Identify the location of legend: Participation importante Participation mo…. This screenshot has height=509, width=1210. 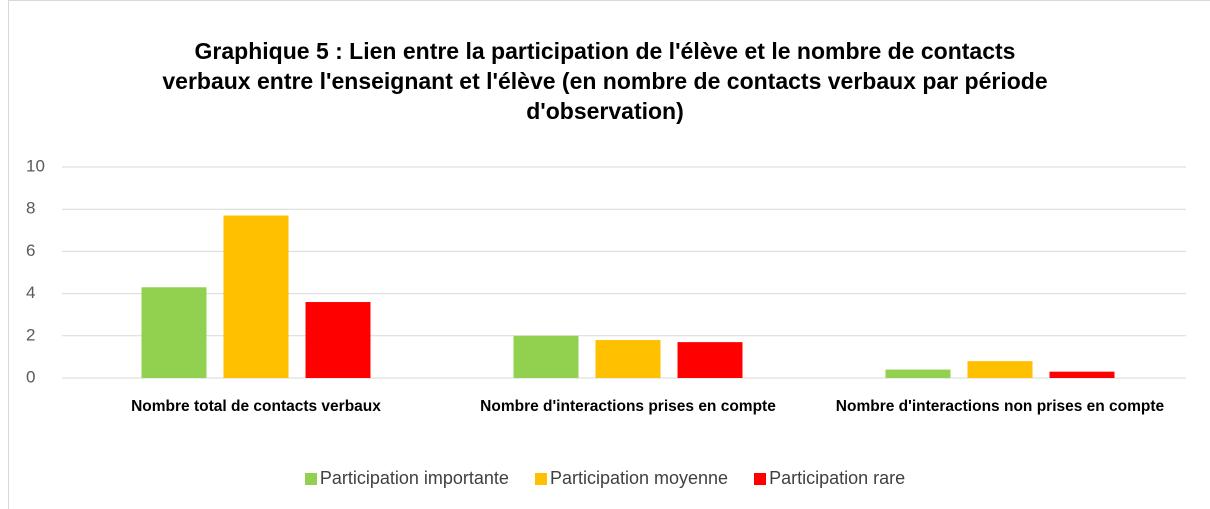
(605, 478).